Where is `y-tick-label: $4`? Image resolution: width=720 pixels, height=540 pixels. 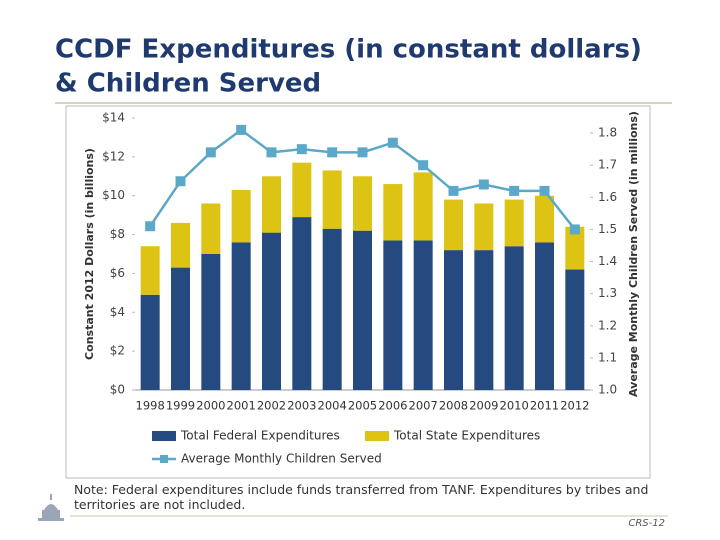 y-tick-label: $4 is located at coordinates (117, 312).